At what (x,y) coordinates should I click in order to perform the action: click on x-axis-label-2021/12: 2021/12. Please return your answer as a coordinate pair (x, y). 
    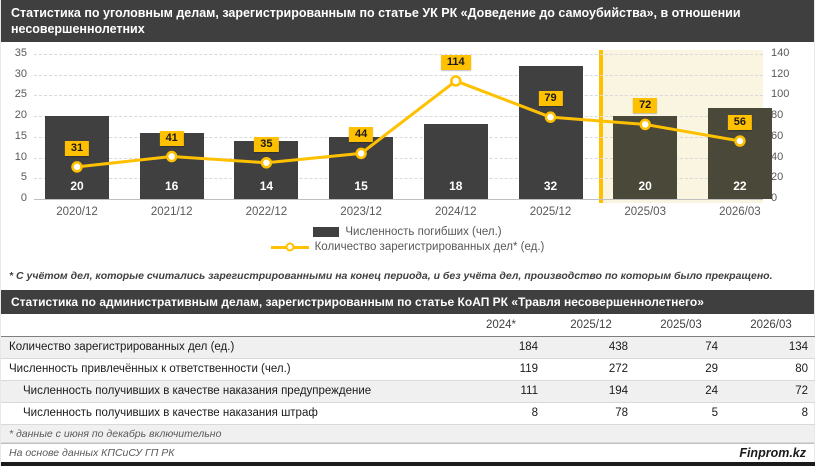
    Looking at the image, I should click on (171, 212).